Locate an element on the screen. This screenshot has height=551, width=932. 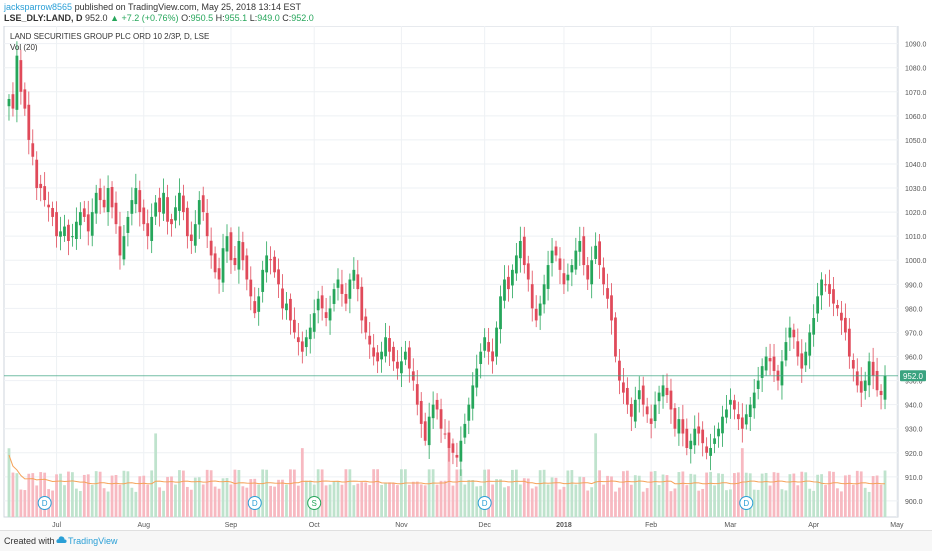
author-link: jacksparrow8565 is located at coordinates (38, 7).